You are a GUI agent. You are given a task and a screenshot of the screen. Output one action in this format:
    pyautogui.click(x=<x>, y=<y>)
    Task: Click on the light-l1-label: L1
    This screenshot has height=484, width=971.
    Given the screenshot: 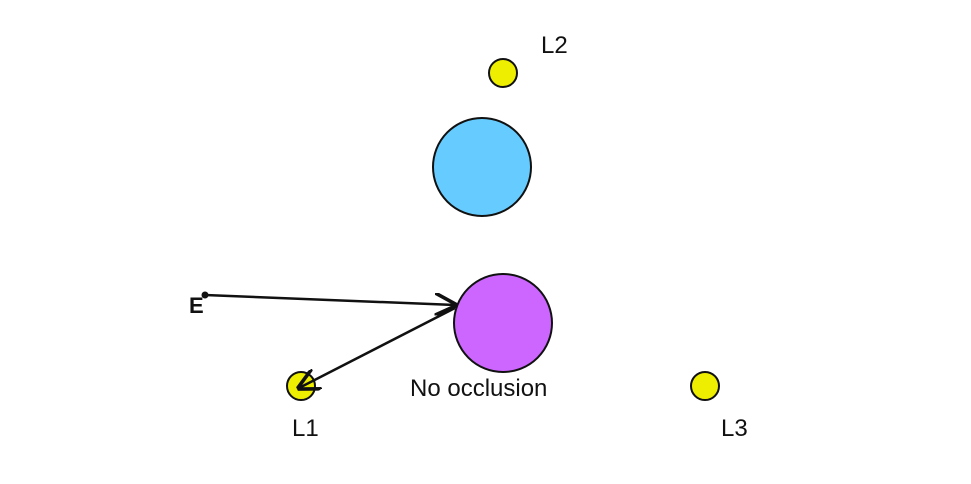 What is the action you would take?
    pyautogui.click(x=305, y=428)
    